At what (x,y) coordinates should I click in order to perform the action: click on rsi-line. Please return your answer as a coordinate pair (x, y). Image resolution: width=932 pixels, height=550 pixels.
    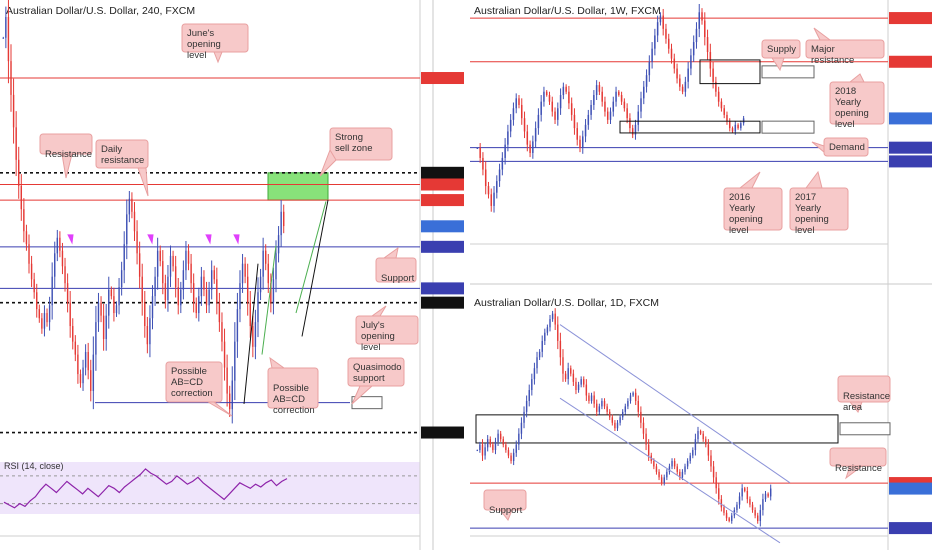
    Looking at the image, I should click on (145, 488).